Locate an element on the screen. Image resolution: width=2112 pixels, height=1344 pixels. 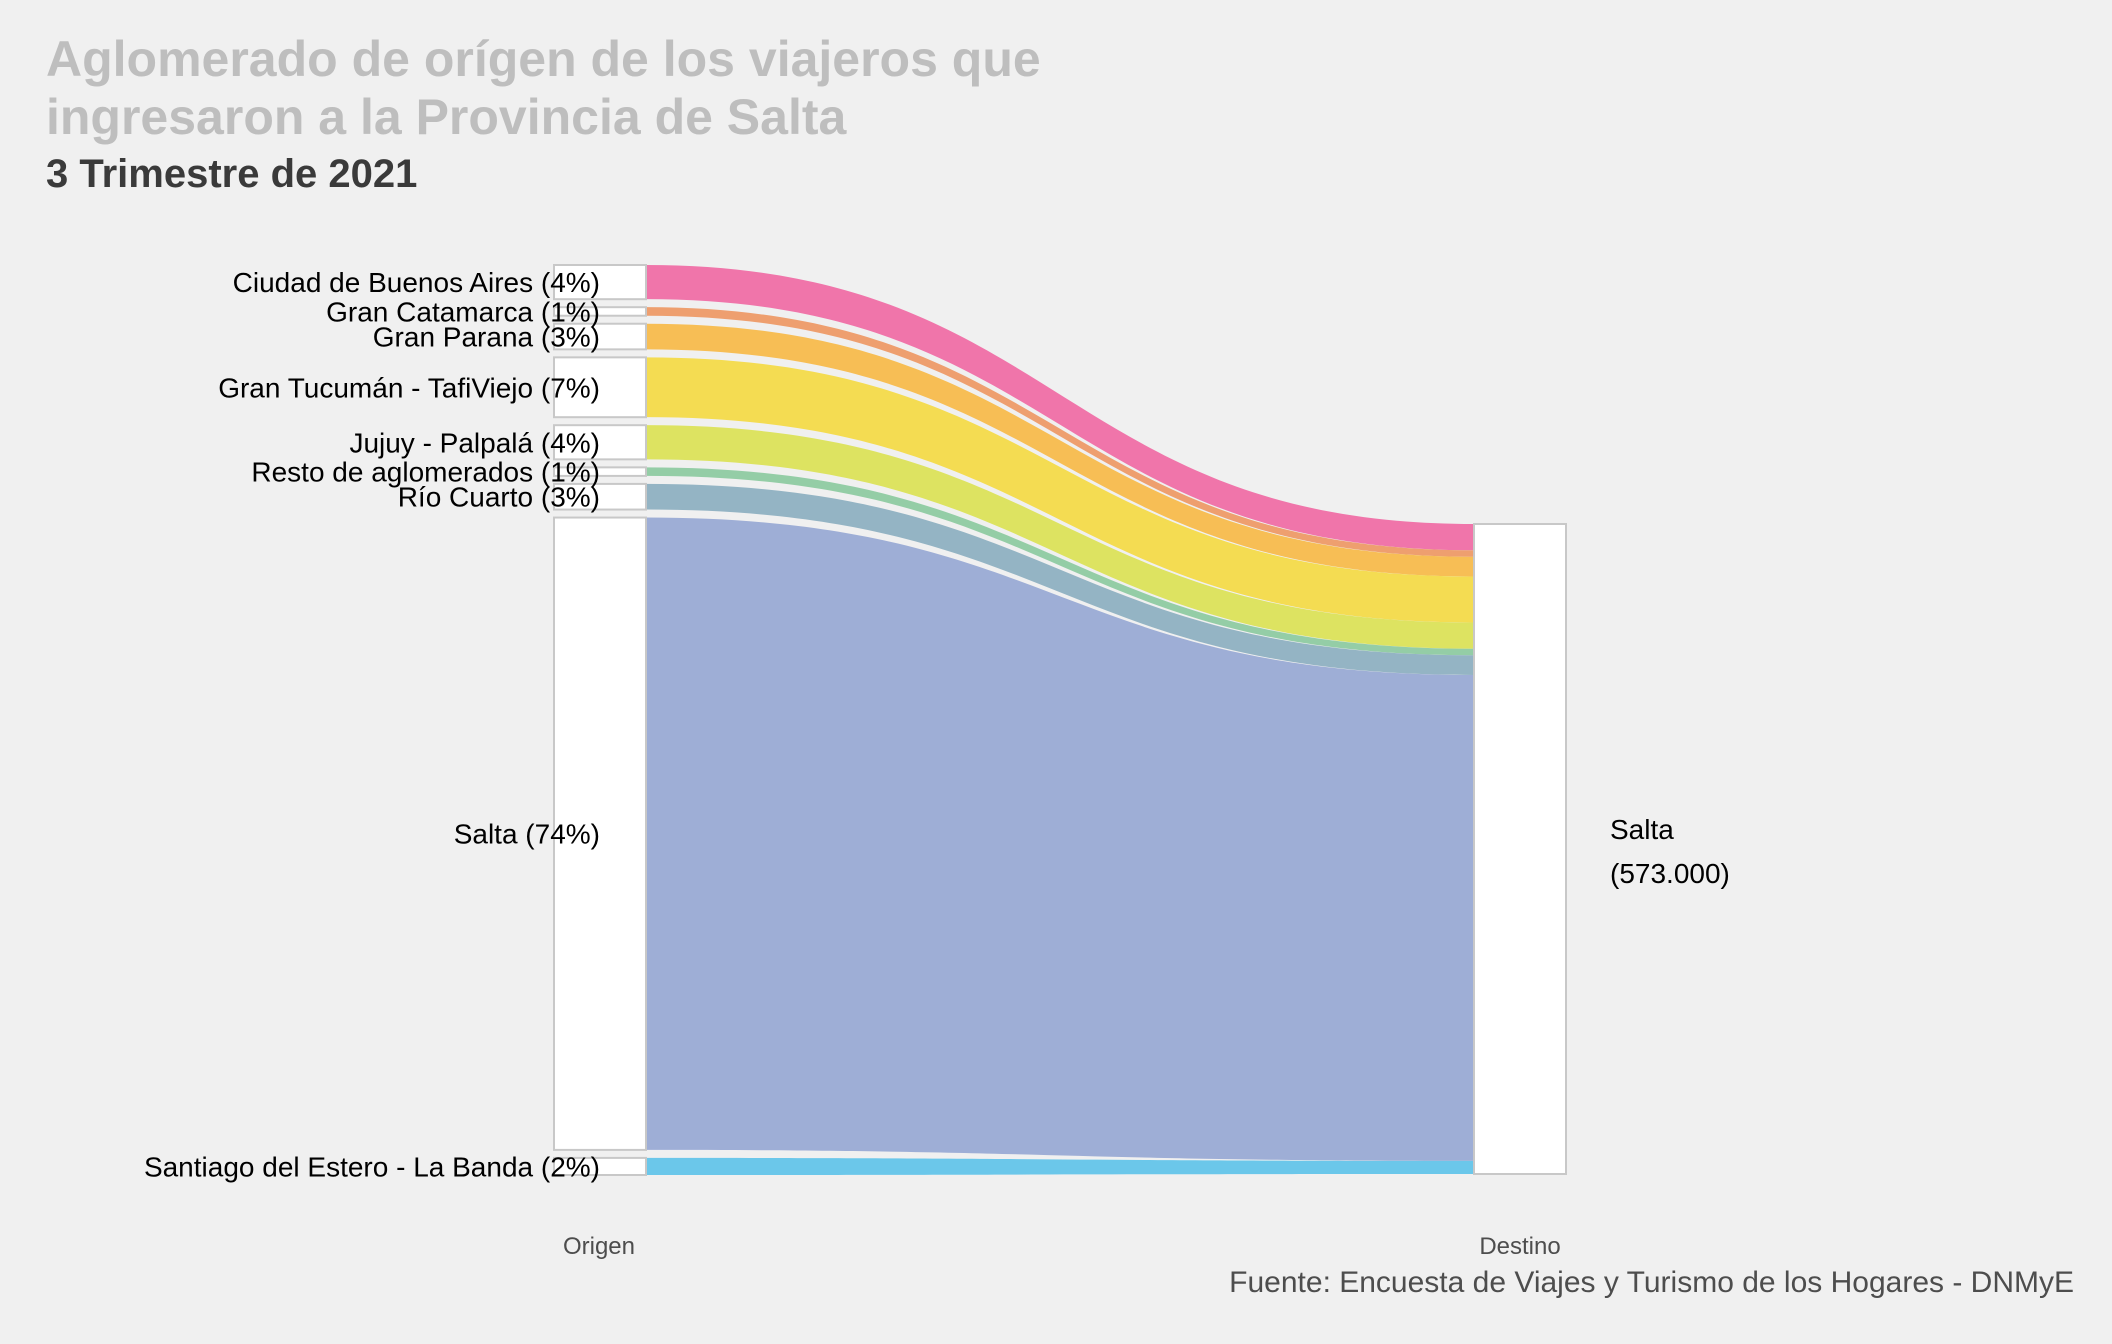
origin-label: Santiago del Estero - La Banda (2%) is located at coordinates (372, 1166).